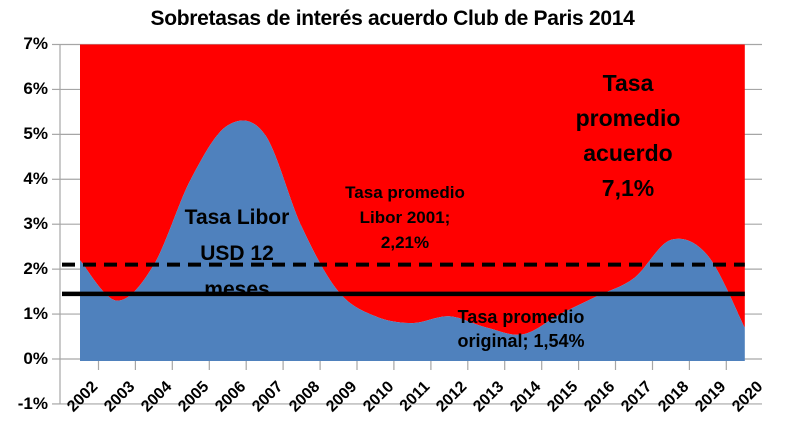  I want to click on label-ref-line-original: Tasa promedio original; 1,54%, so click(520, 329).